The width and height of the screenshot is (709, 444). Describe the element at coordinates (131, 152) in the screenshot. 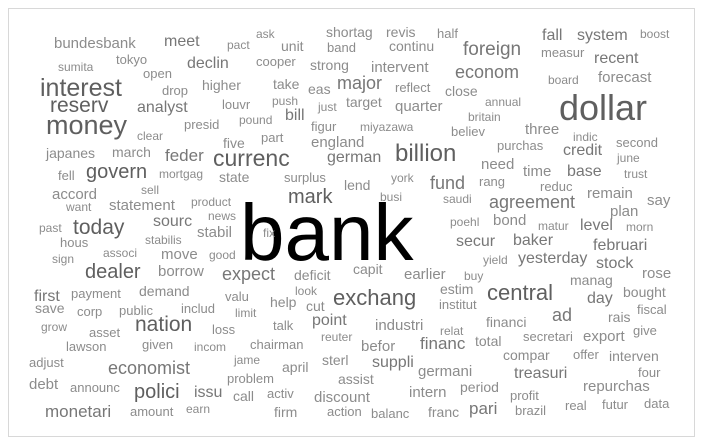

I see `word: march` at that location.